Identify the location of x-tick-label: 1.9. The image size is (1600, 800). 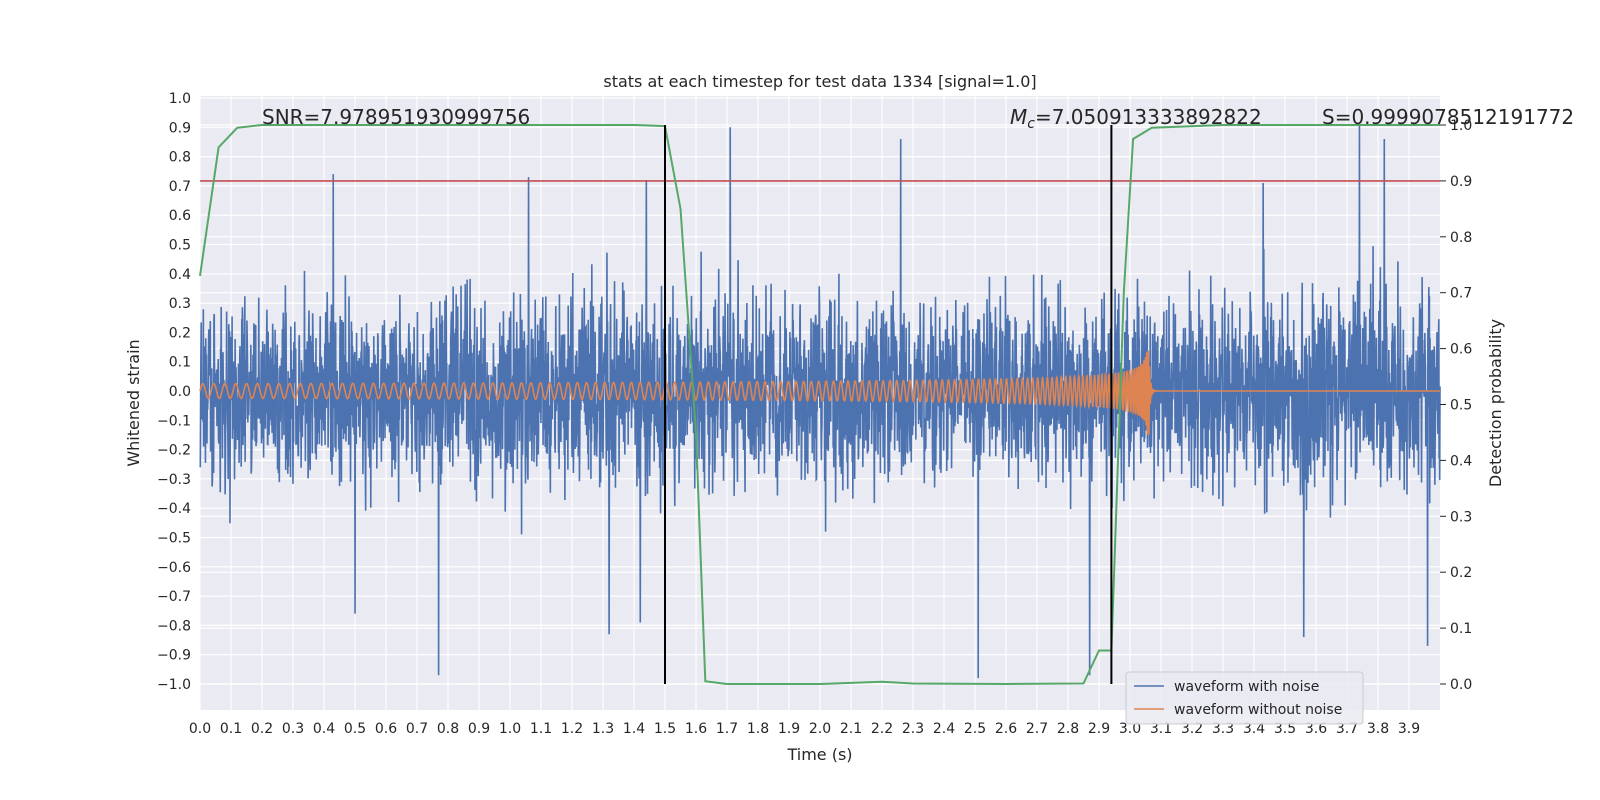
(789, 729).